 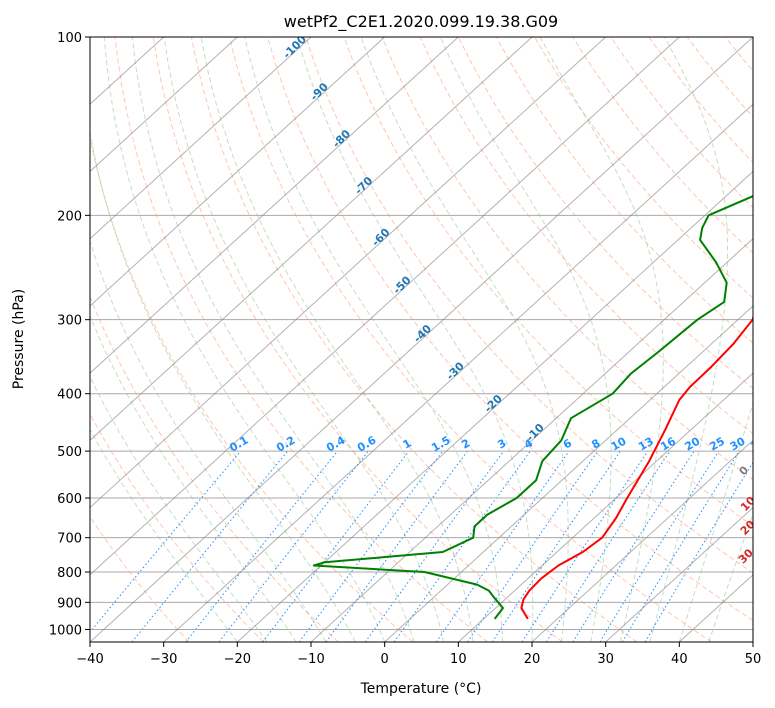 I want to click on y-axis-title: Pressure (hPa), so click(x=19, y=339).